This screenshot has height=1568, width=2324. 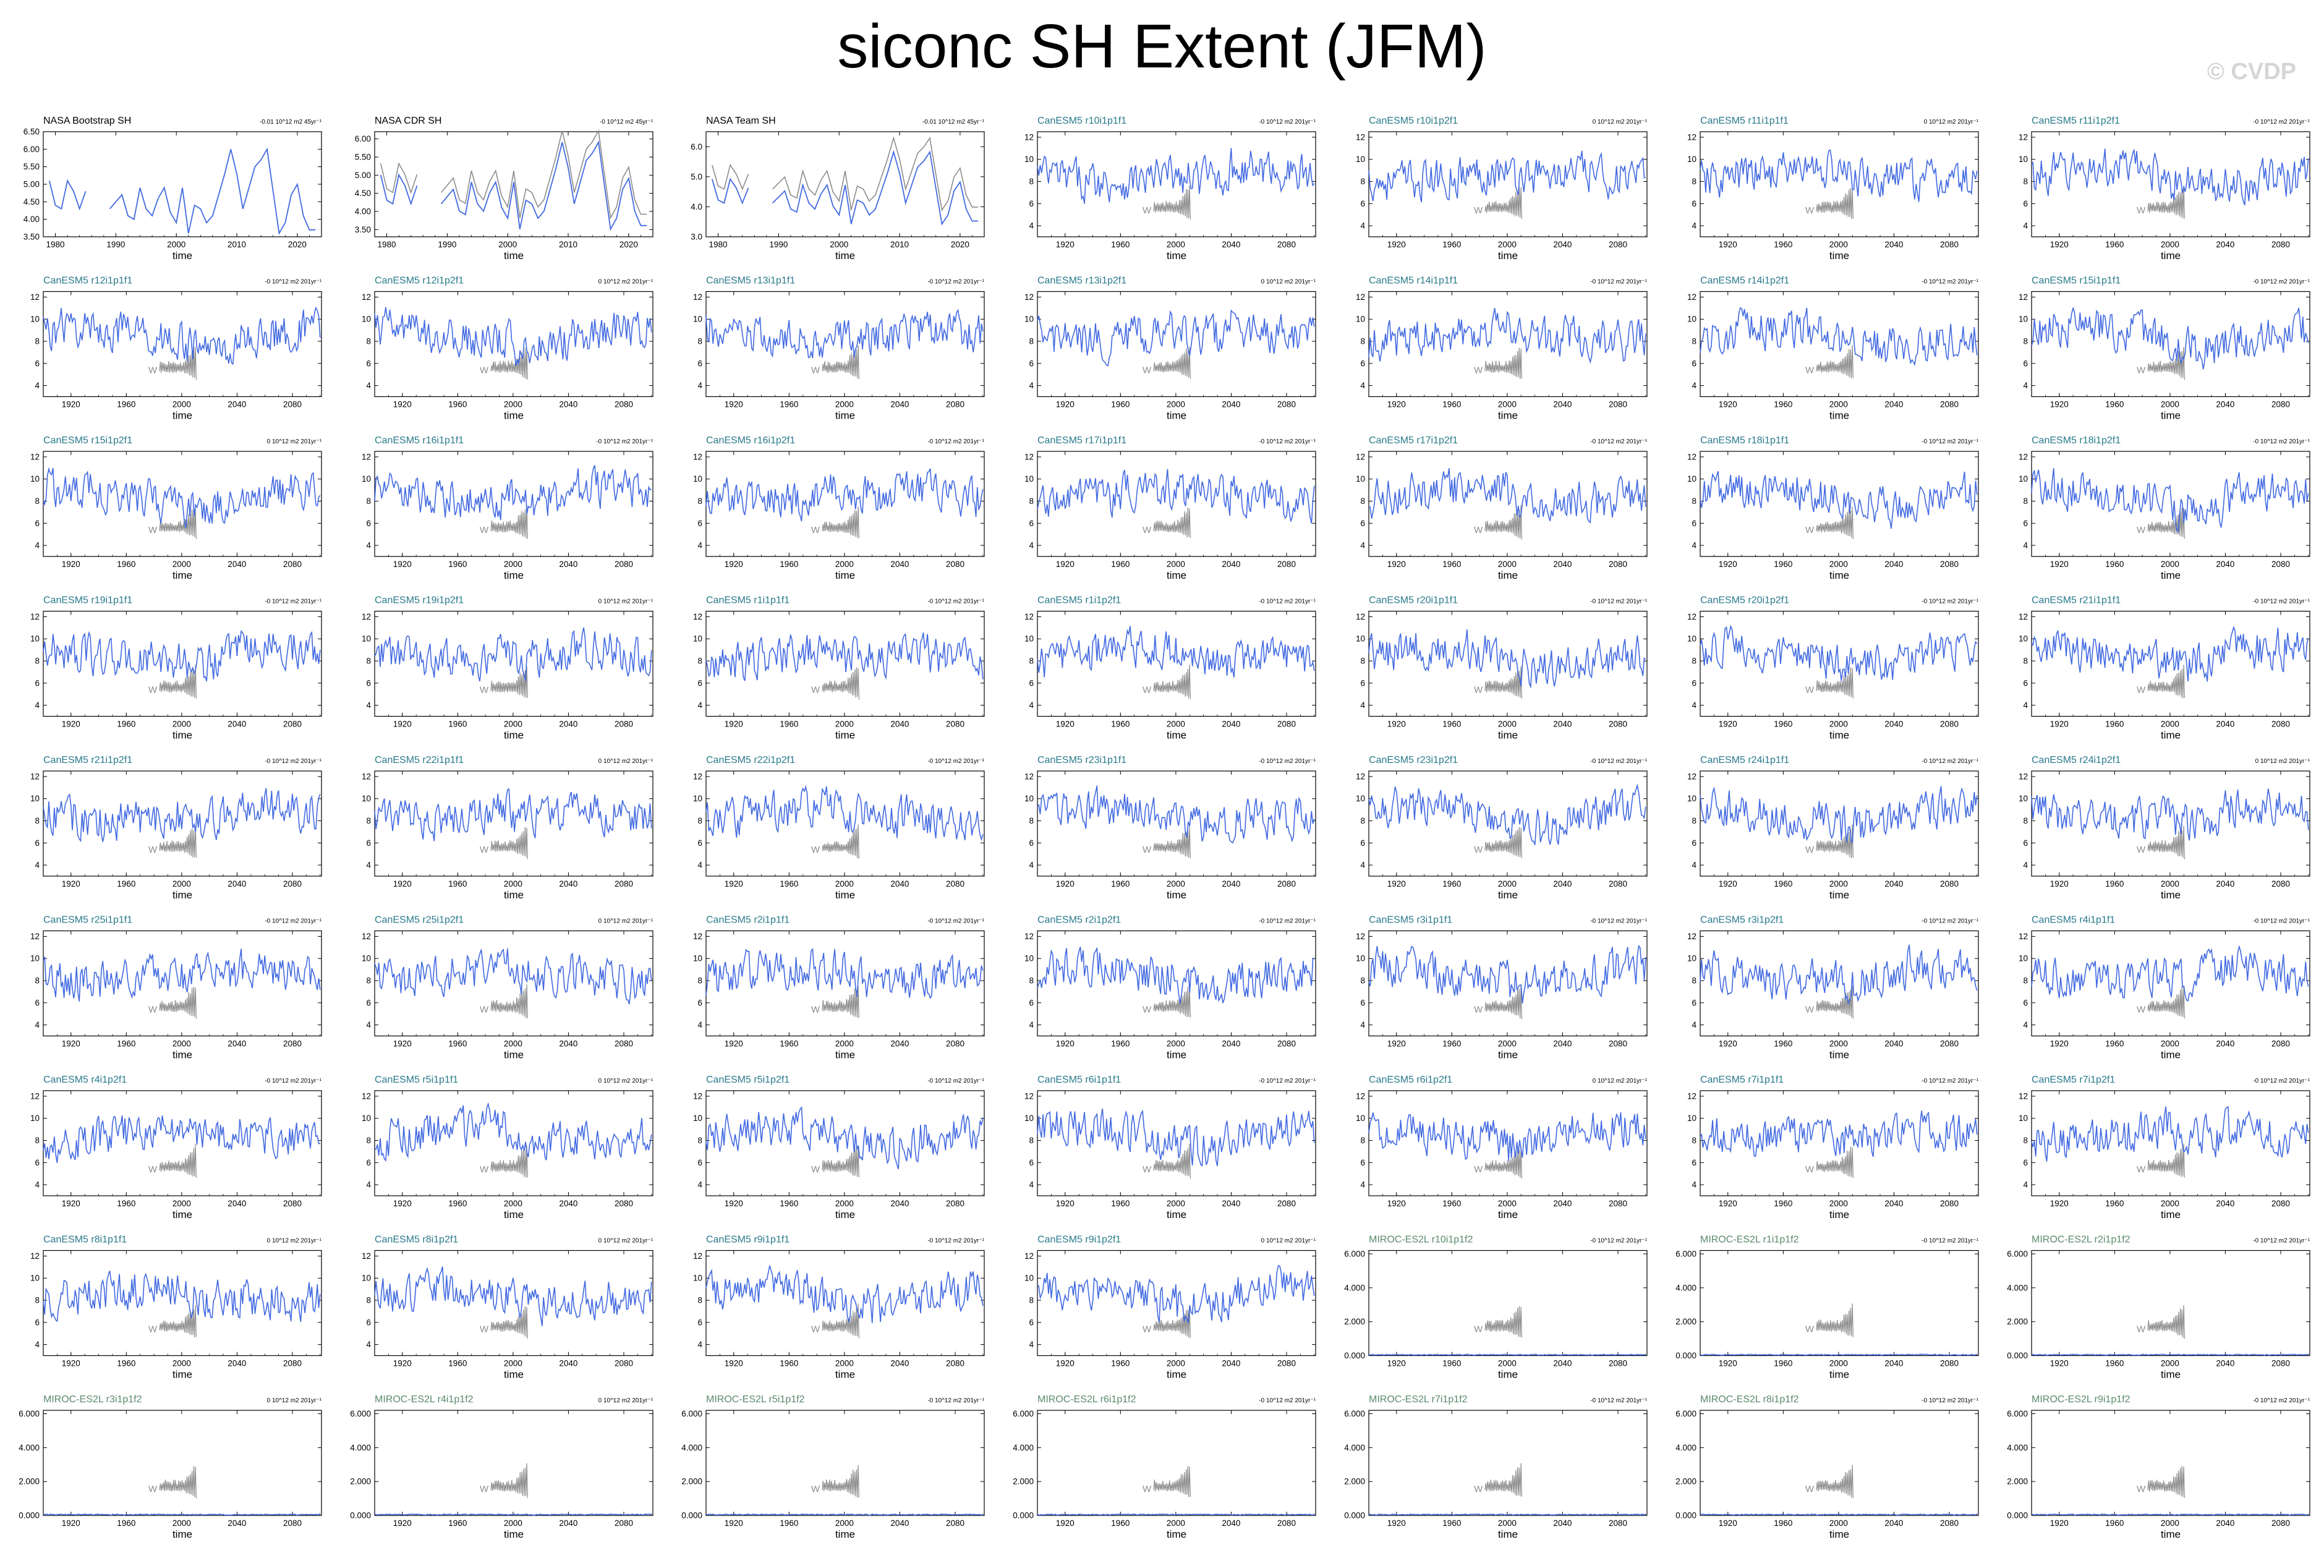 What do you see at coordinates (2073, 1080) in the screenshot?
I see `panel-title: CanESM5 r7i1p2f1` at bounding box center [2073, 1080].